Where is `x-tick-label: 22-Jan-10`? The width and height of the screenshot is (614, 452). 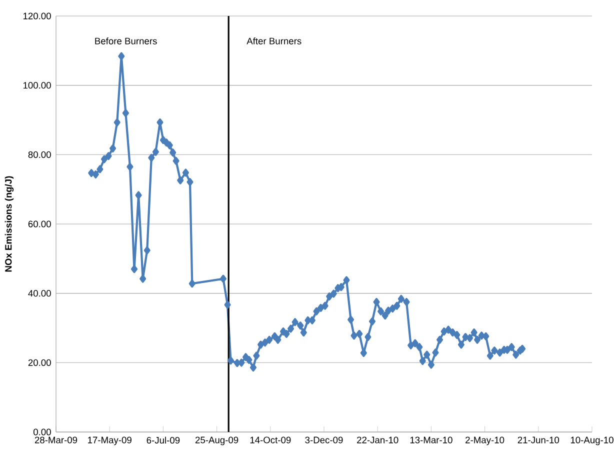
x-tick-label: 22-Jan-10 is located at coordinates (377, 440).